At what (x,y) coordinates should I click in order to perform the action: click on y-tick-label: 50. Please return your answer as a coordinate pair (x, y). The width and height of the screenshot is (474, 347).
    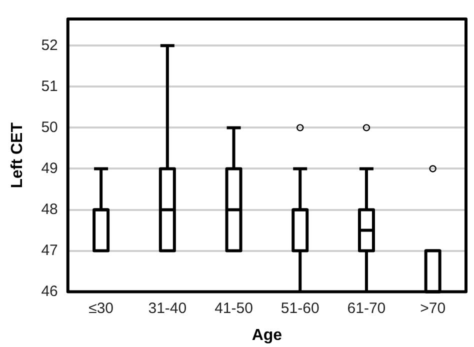
    Looking at the image, I should click on (49, 127).